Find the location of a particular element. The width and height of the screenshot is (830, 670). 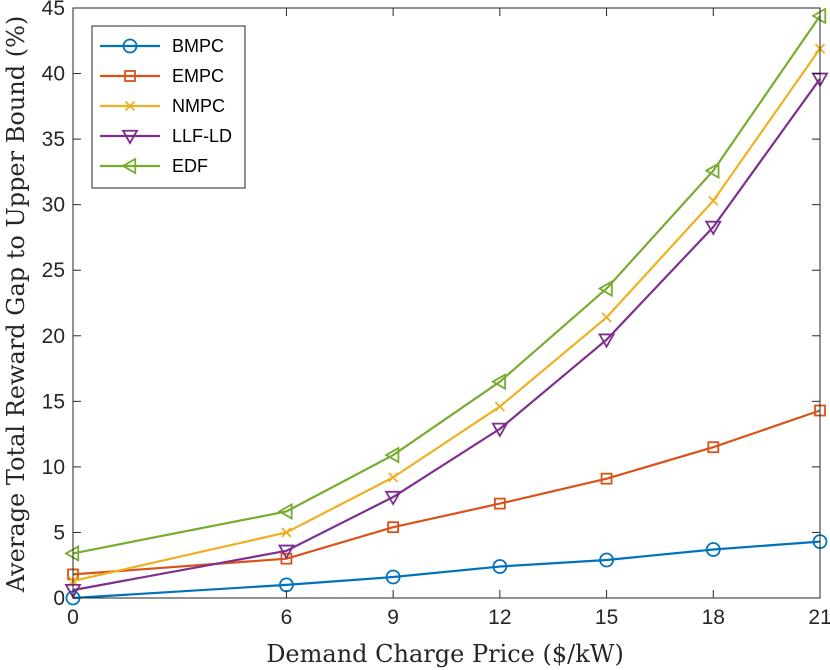

legend-label-bmpc: BMPC is located at coordinates (198, 46).